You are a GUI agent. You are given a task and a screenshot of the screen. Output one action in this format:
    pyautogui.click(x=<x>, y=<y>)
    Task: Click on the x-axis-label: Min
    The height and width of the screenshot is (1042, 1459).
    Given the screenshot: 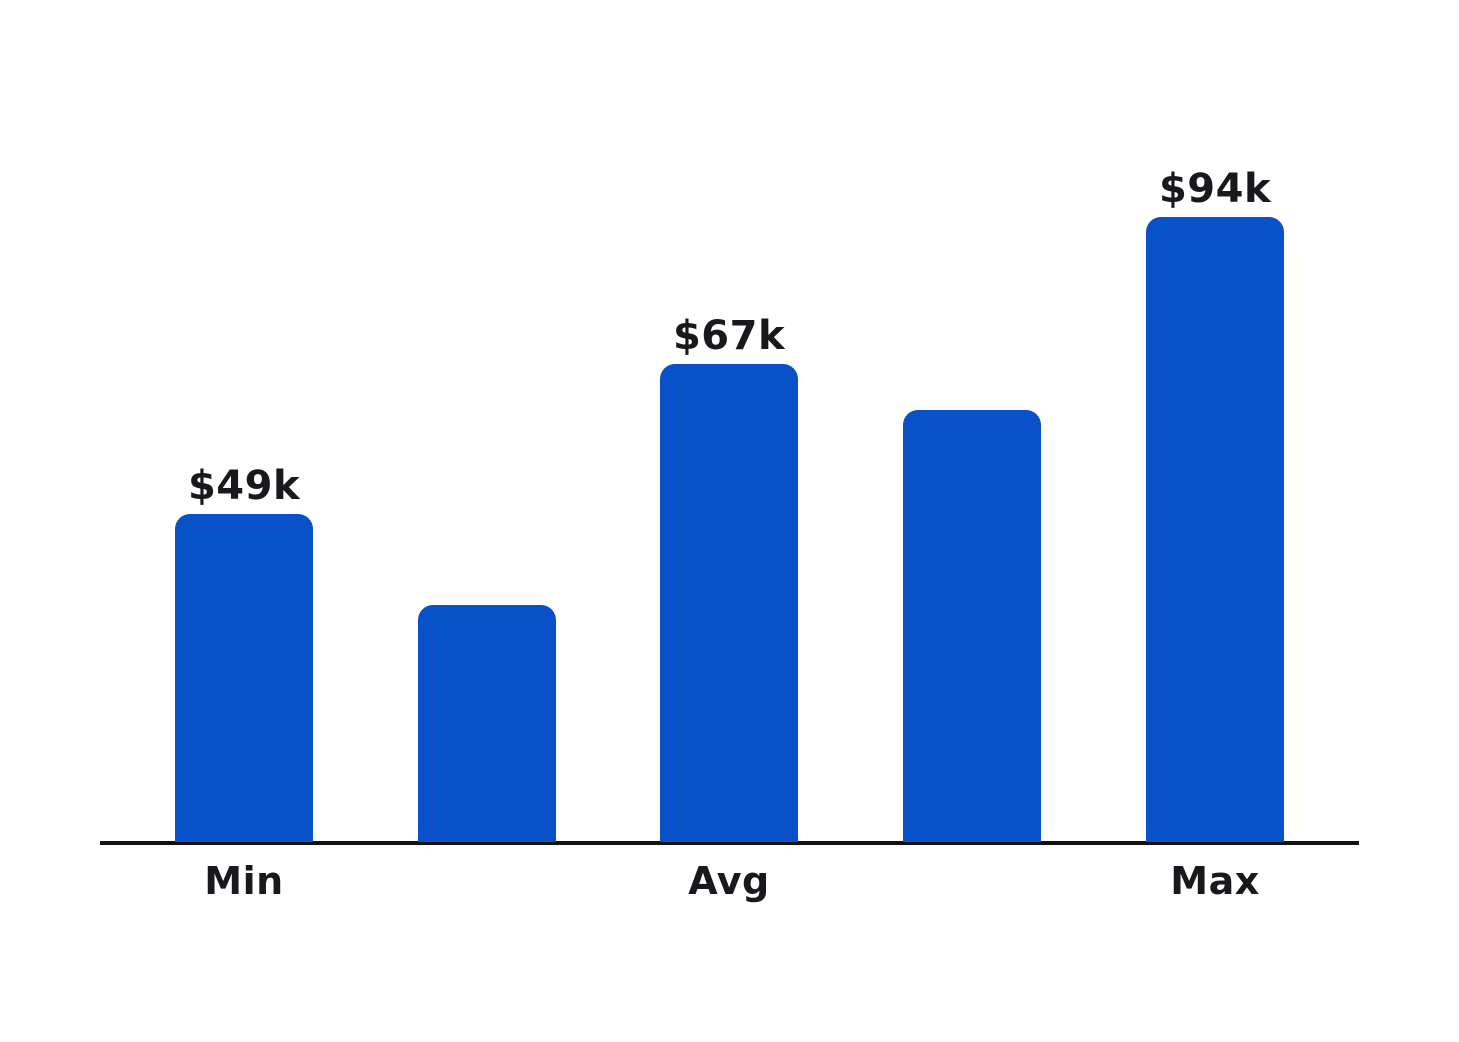 What is the action you would take?
    pyautogui.click(x=244, y=881)
    